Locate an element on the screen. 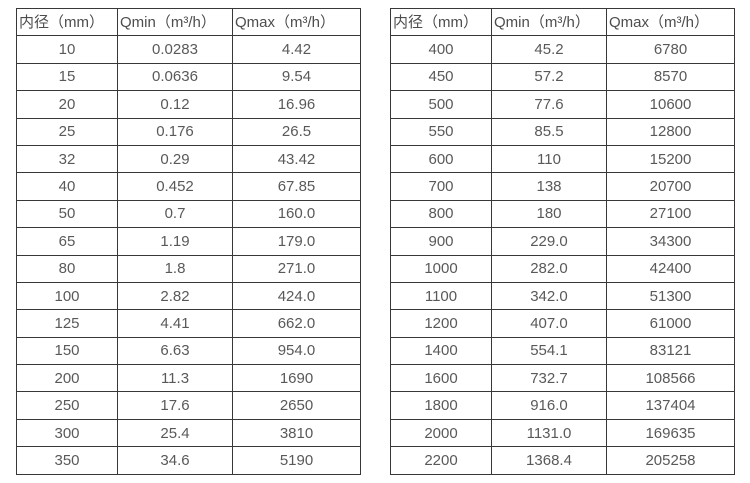  table-cell: 34.6 is located at coordinates (175, 460).